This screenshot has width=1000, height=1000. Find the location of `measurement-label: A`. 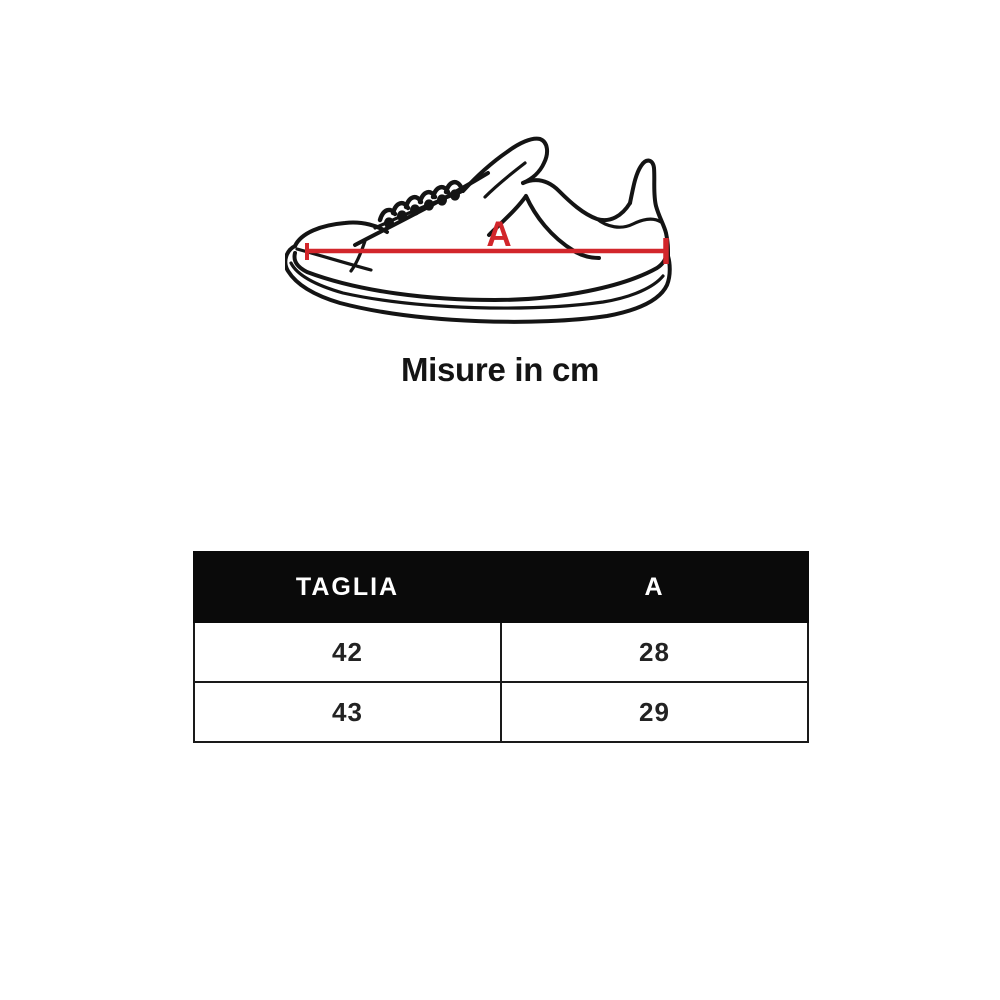

measurement-label: A is located at coordinates (498, 234).